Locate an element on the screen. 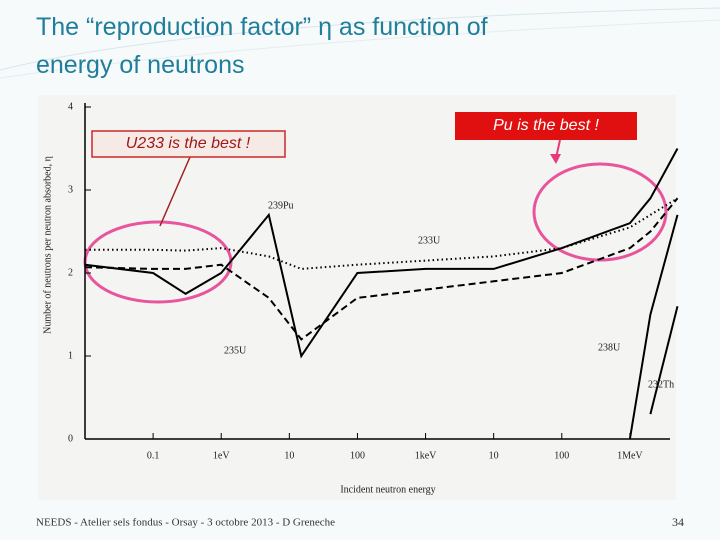 The image size is (720, 540). annotation: U233 is the best ! is located at coordinates (188, 143).